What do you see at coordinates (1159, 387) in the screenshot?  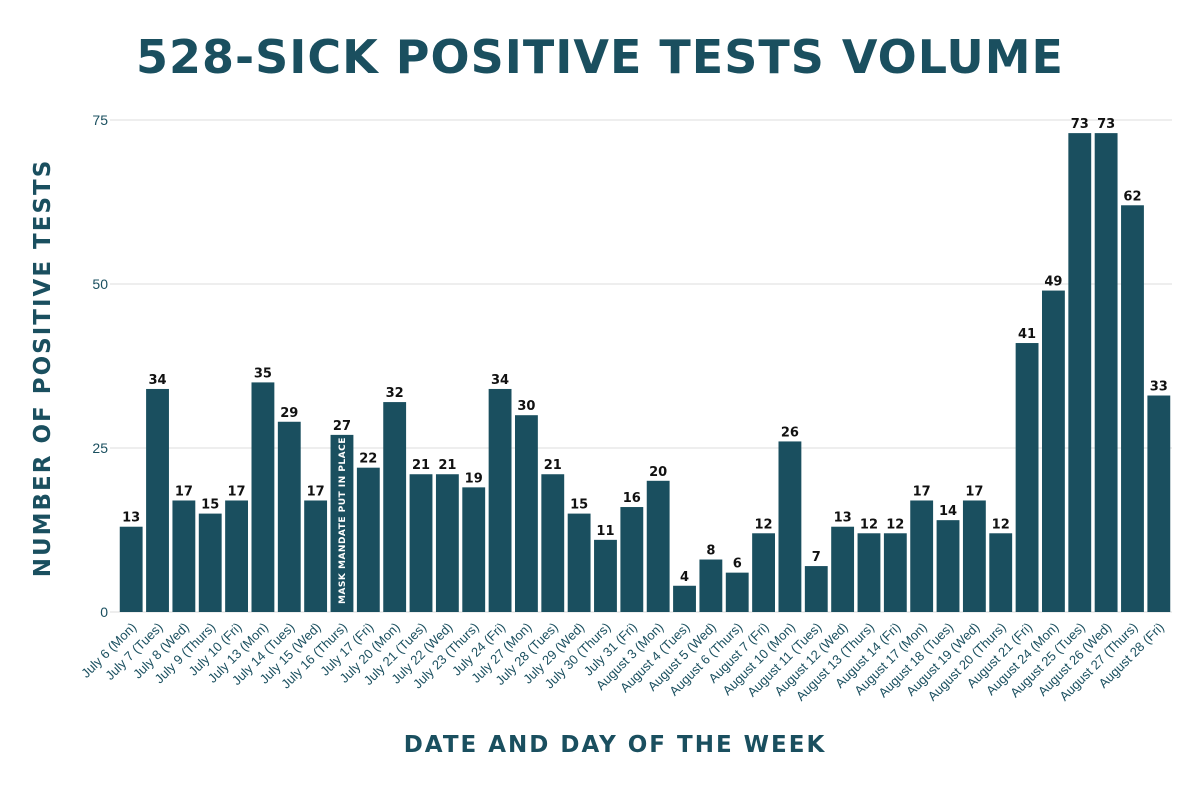 I see `data-label: 33` at bounding box center [1159, 387].